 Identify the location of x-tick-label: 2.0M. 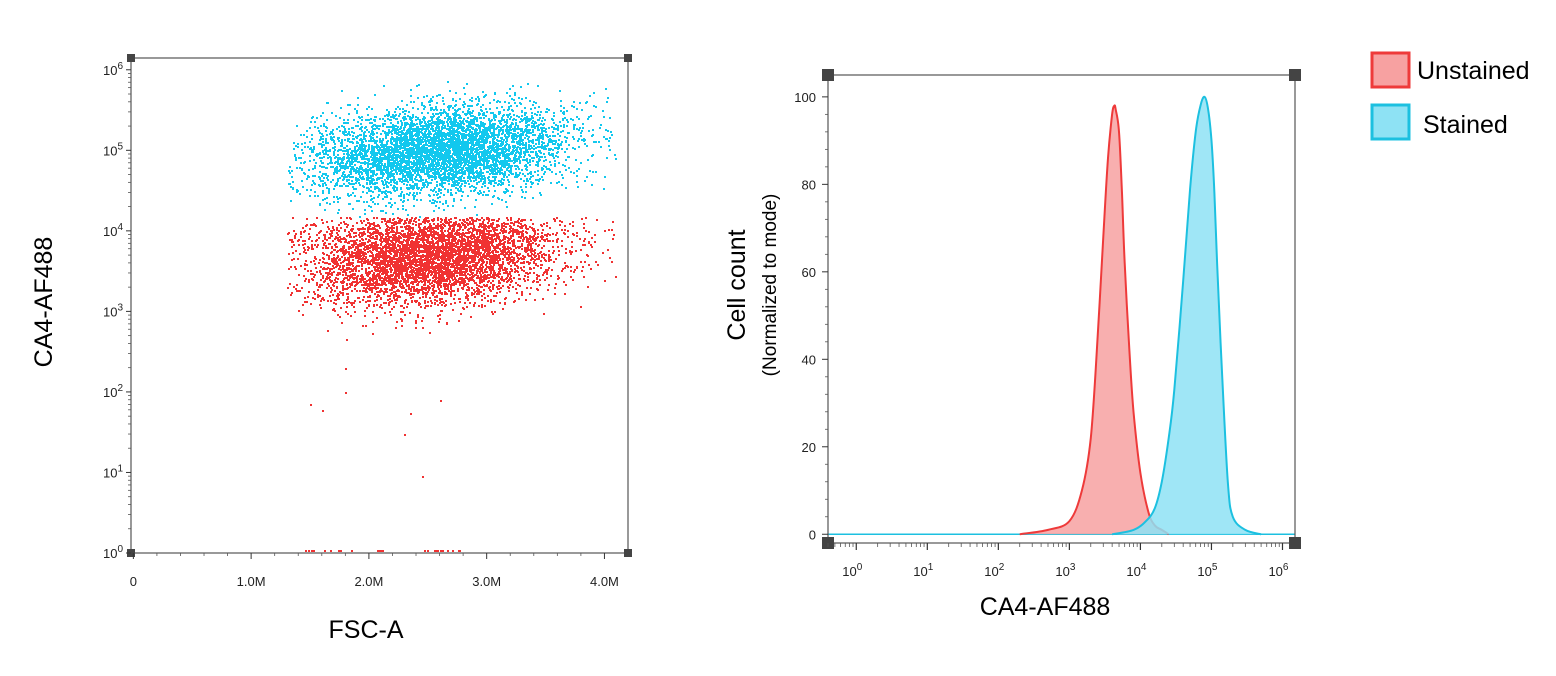
(368, 581).